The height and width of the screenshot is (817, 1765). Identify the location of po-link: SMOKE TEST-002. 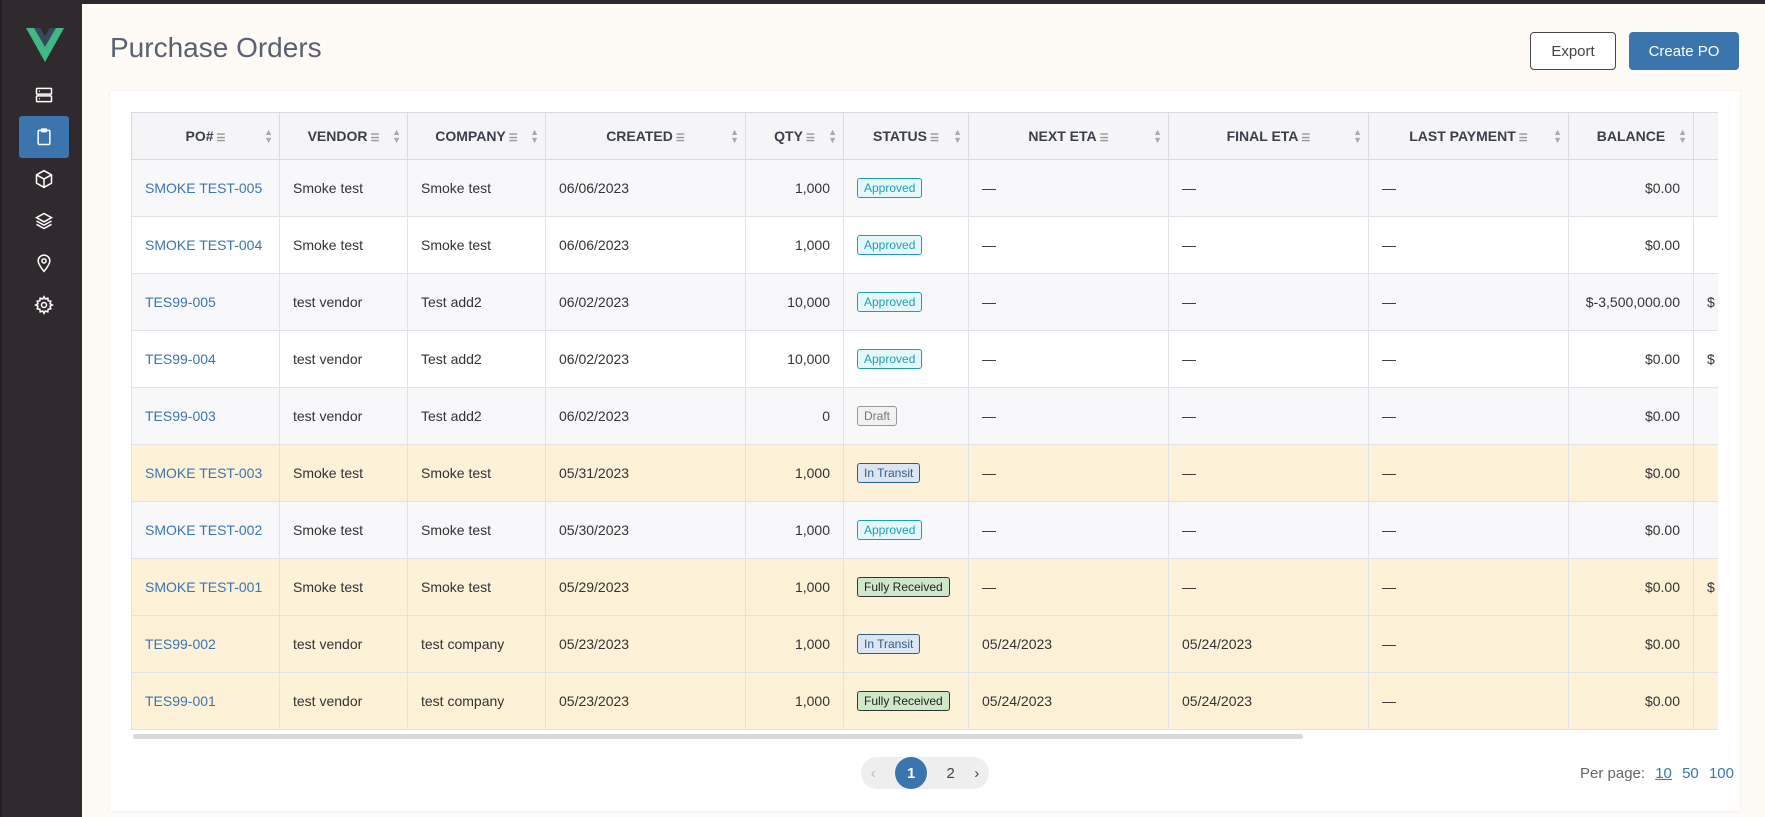
(204, 530).